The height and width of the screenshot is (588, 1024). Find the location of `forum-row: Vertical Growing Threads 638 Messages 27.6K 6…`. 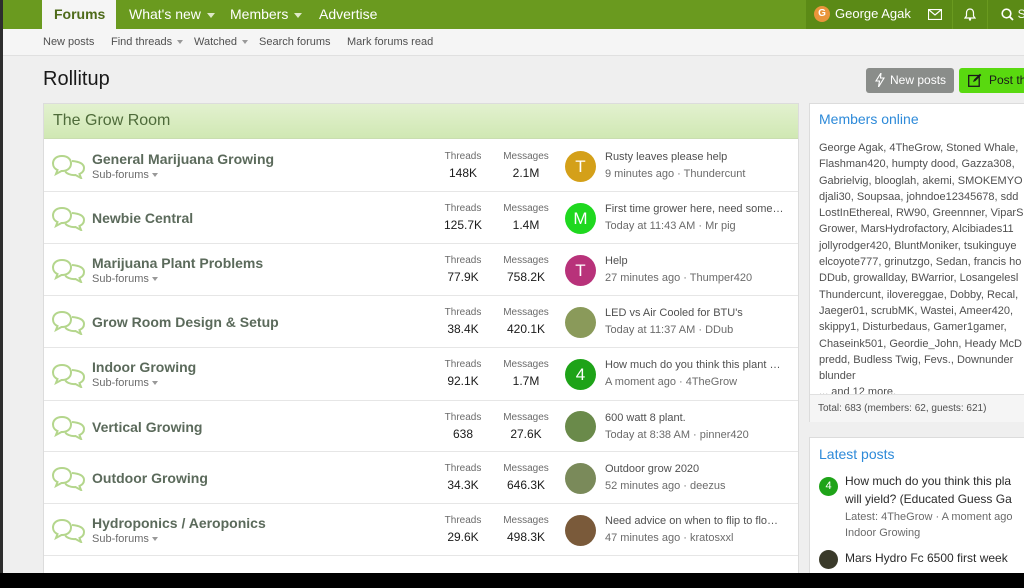

forum-row: Vertical Growing Threads 638 Messages 27.6K 6… is located at coordinates (421, 426).